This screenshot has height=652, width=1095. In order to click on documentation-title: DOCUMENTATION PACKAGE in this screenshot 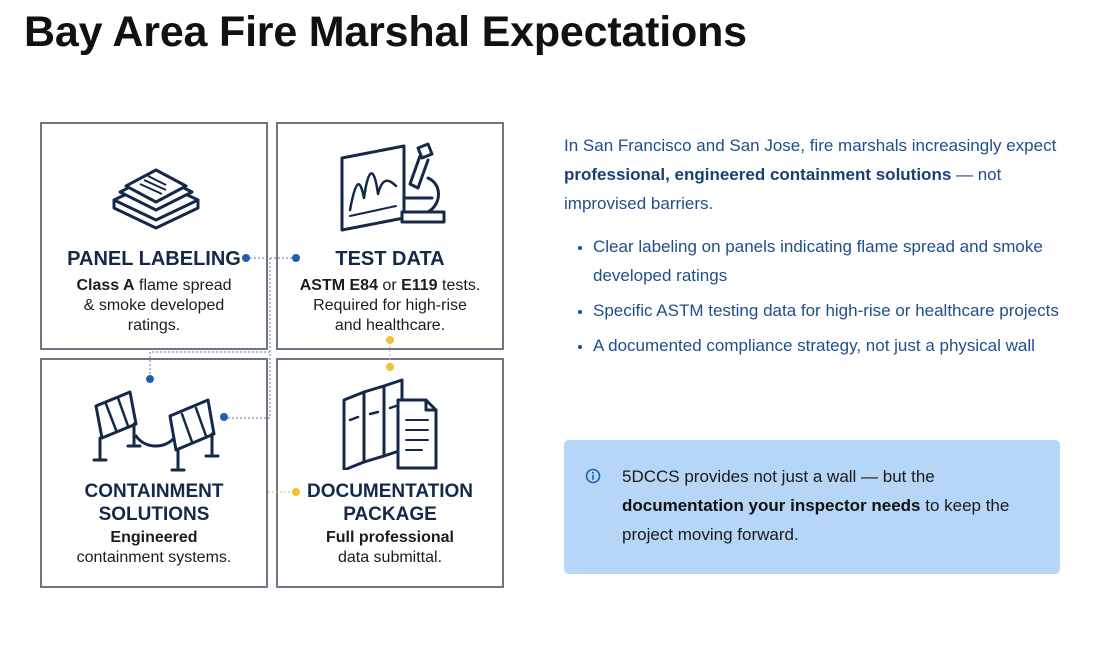, I will do `click(390, 503)`.